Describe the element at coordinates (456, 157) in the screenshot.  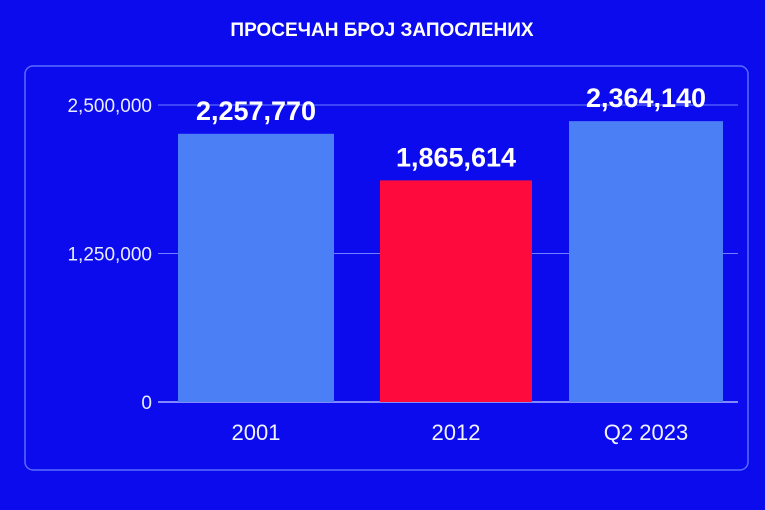
I see `data-label: 1,865,614` at that location.